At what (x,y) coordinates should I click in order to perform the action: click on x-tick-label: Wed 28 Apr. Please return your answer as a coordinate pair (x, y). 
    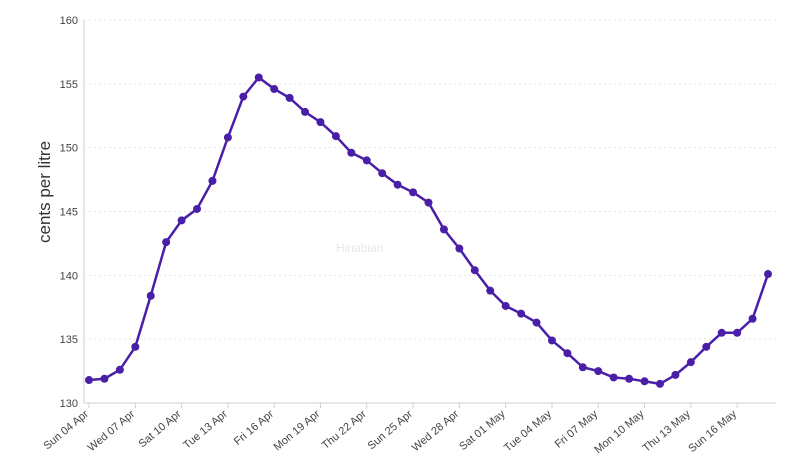
    Looking at the image, I should click on (436, 431).